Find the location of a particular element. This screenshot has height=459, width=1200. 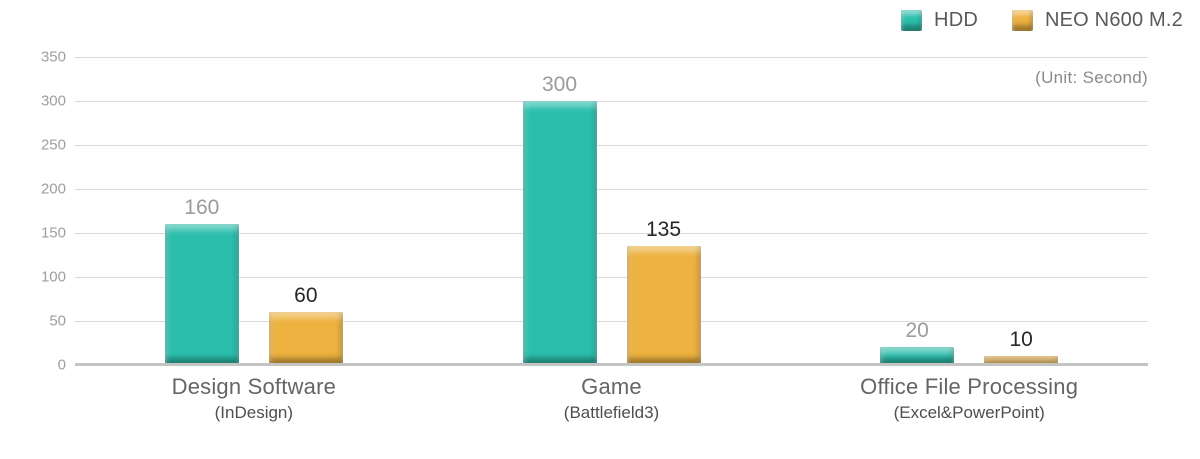

value-label-hdd-1: 300 is located at coordinates (559, 84).